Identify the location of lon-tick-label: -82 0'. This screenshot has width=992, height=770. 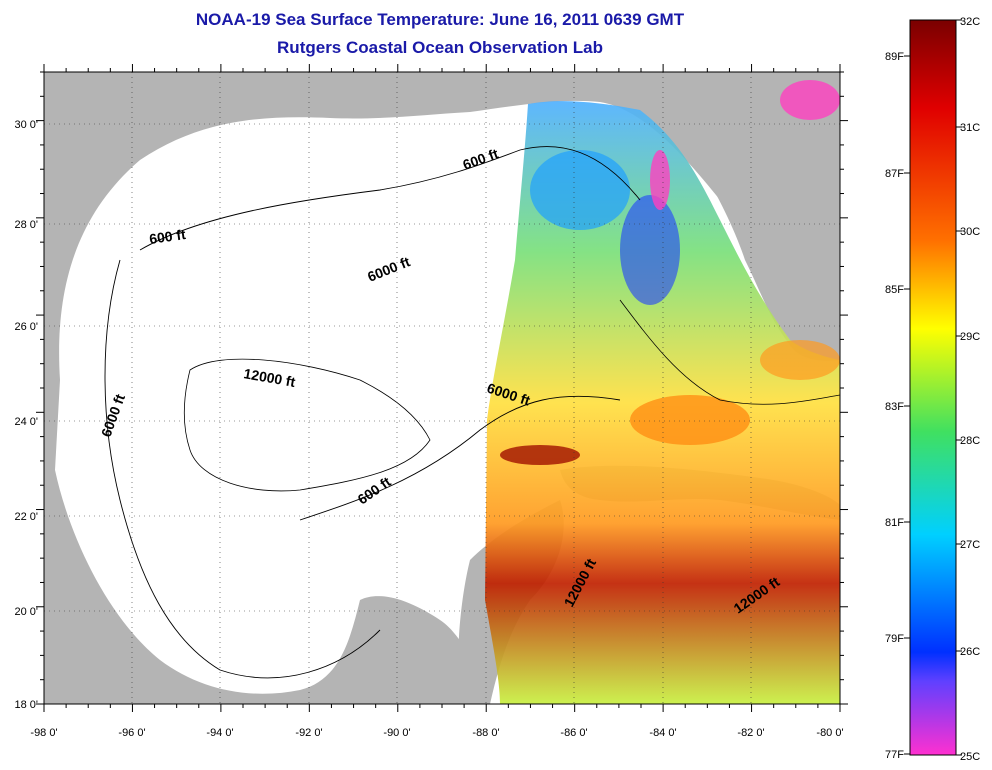
(750, 733).